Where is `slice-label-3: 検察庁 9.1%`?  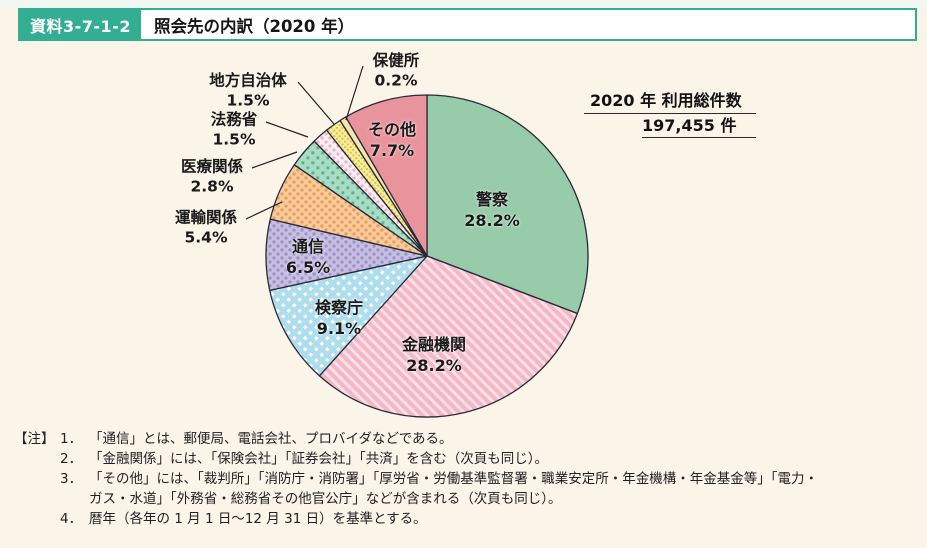
slice-label-3: 検察庁 9.1% is located at coordinates (339, 318).